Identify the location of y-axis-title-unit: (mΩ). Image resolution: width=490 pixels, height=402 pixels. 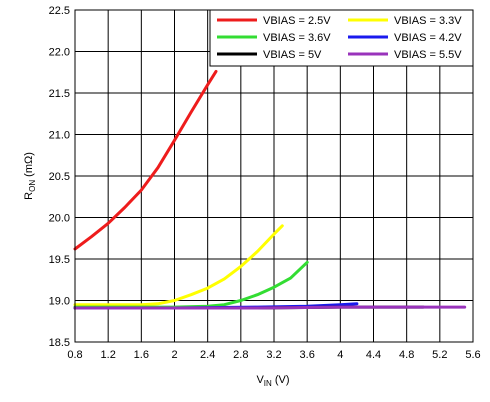
(29, 166).